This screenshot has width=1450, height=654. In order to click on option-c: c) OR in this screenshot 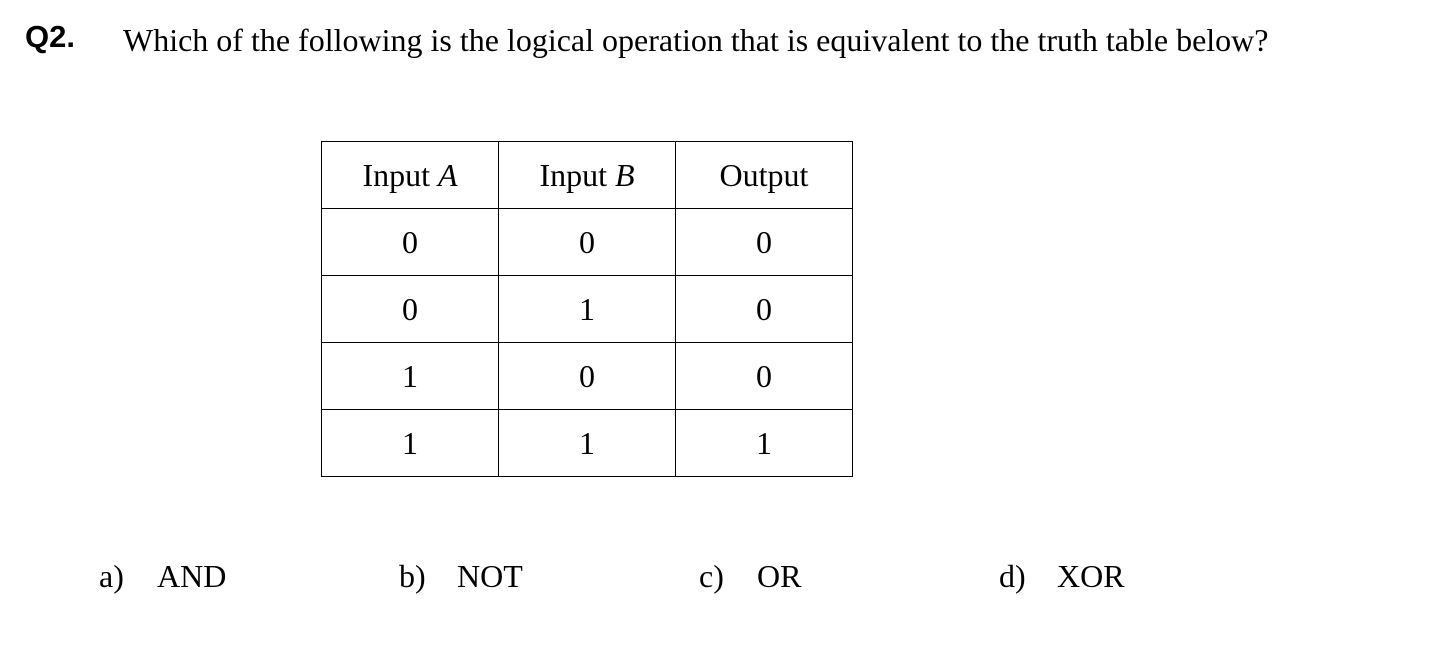, I will do `click(750, 576)`.